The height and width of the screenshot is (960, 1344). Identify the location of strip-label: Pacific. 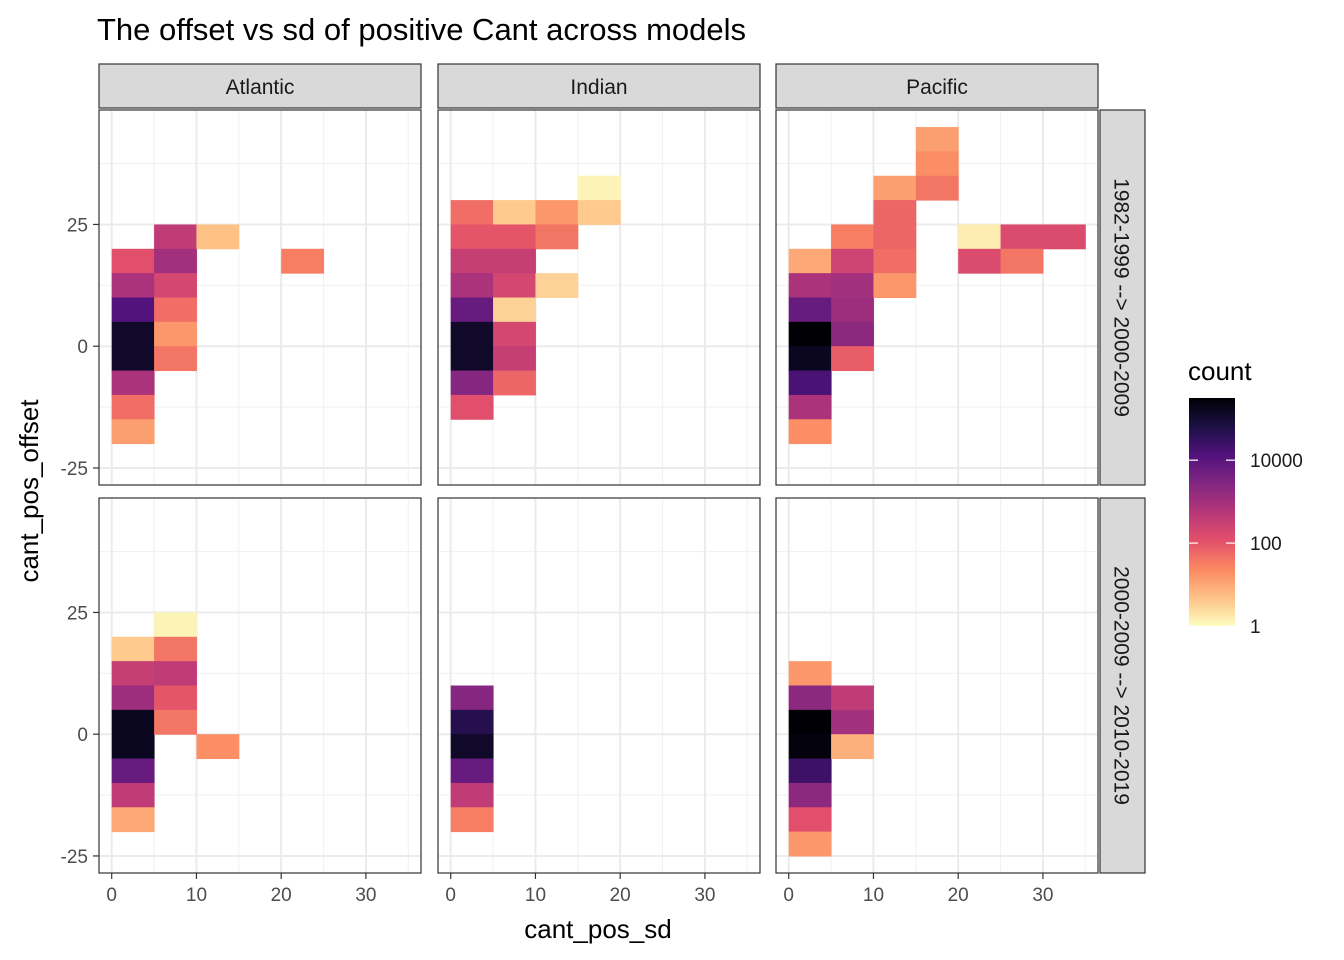
(937, 87).